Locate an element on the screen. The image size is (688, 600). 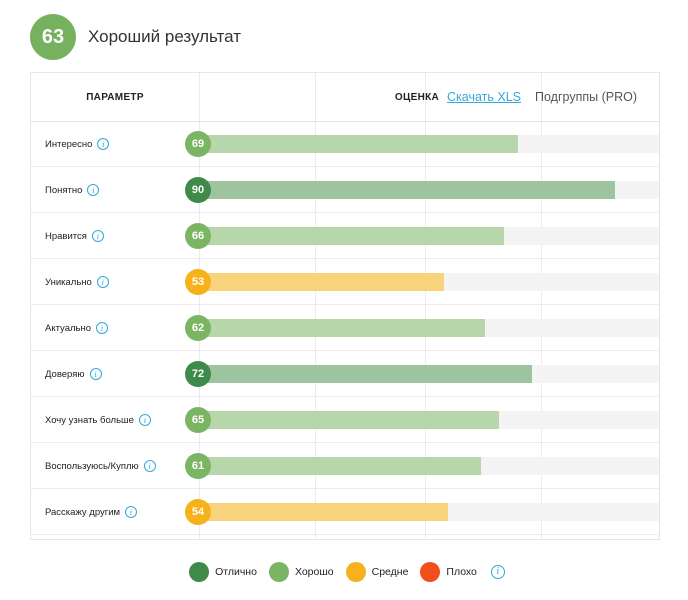
score-badge: 69 is located at coordinates (198, 144).